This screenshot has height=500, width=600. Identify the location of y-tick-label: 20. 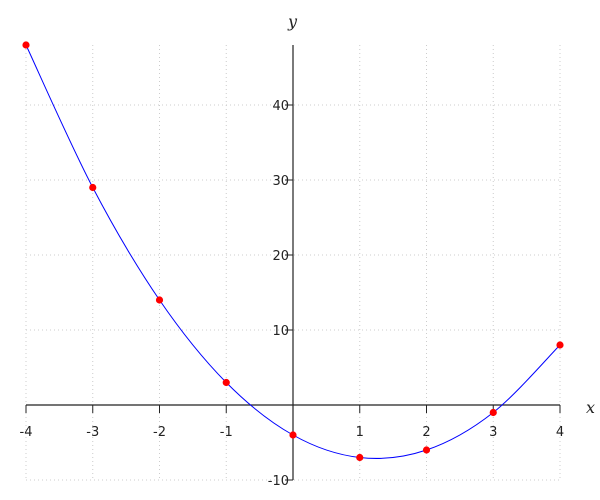
(280, 256).